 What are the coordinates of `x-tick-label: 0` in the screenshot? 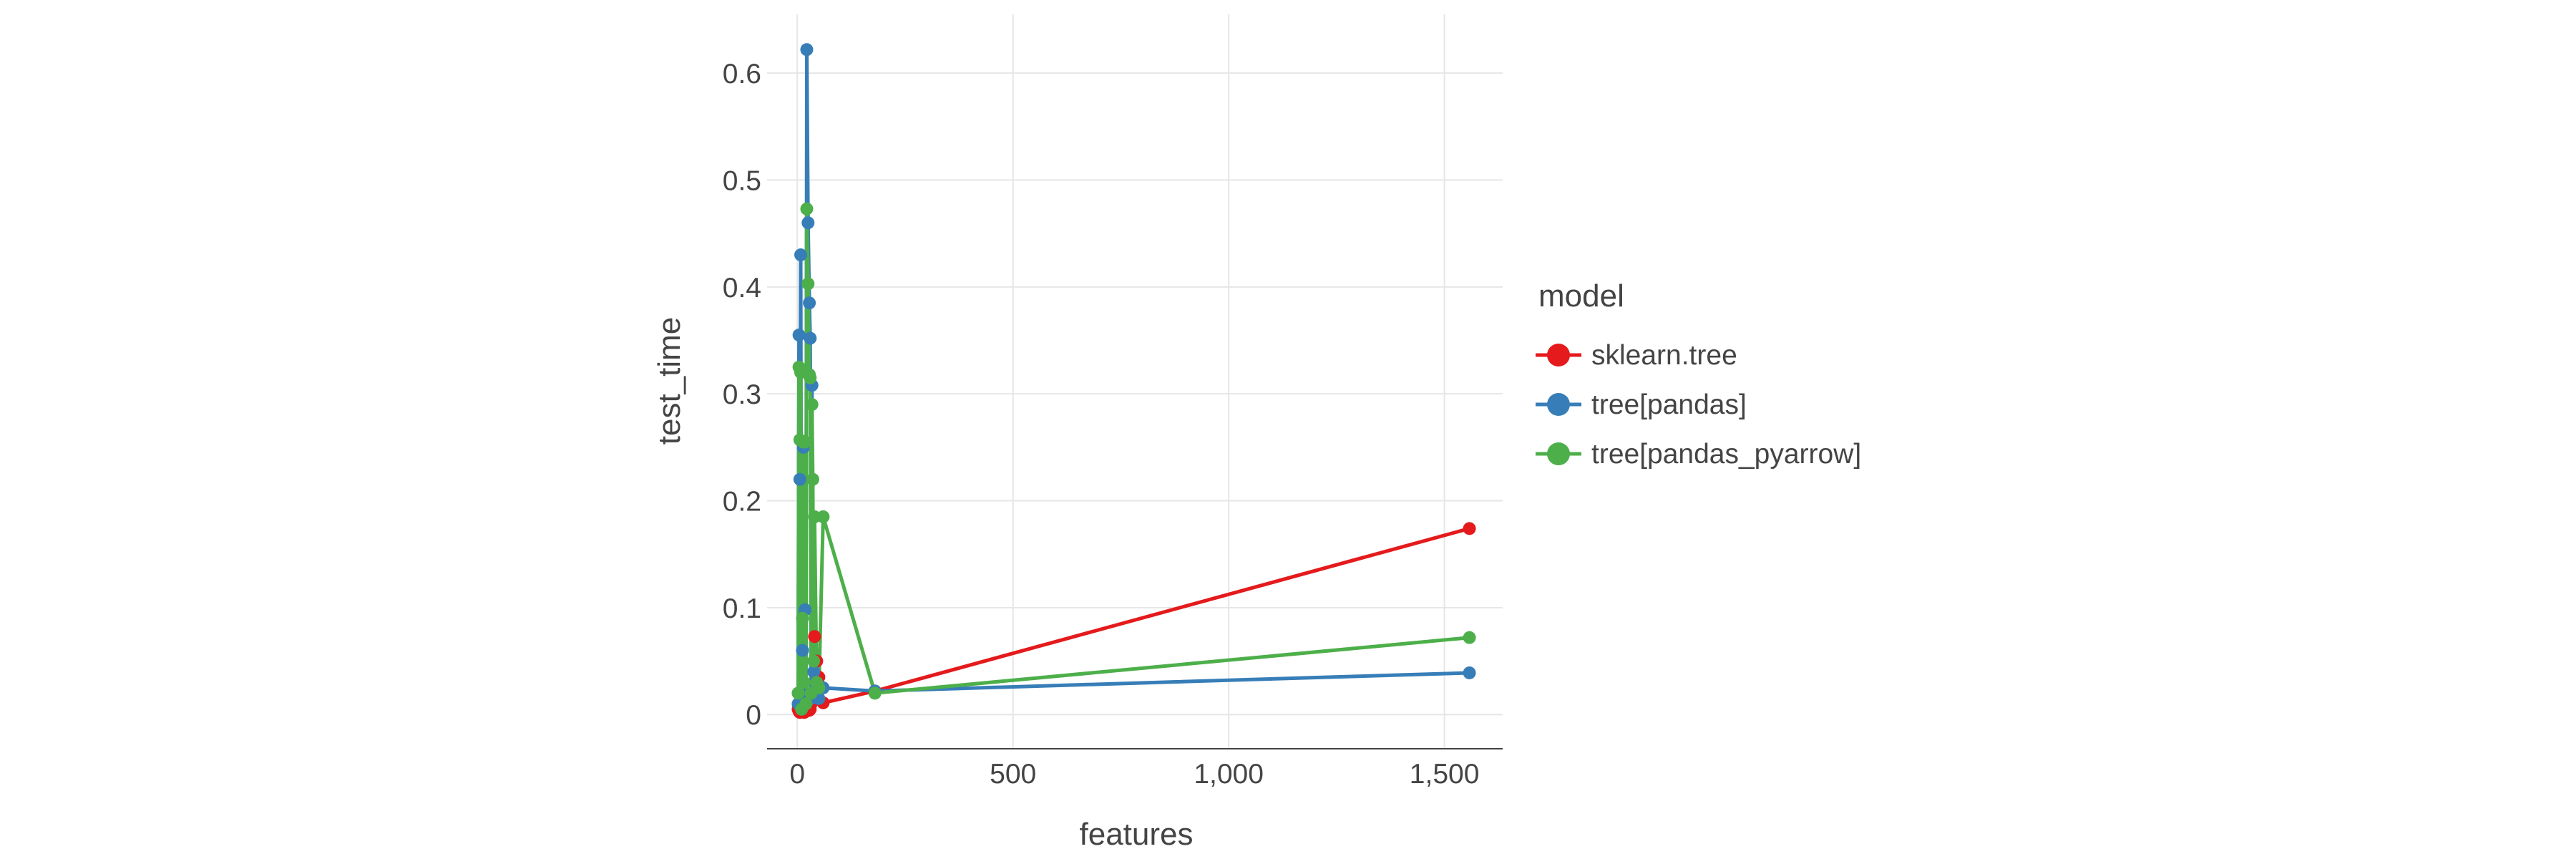 It's located at (797, 775).